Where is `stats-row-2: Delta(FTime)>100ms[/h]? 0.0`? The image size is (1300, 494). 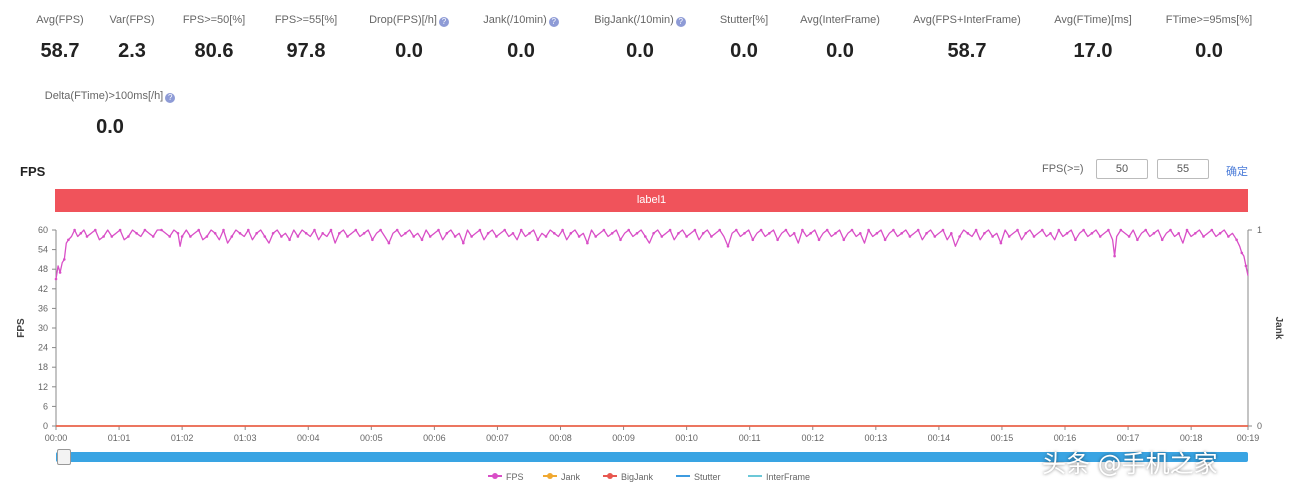
stats-row-2: Delta(FTime)>100ms[/h]? 0.0 is located at coordinates (650, 120).